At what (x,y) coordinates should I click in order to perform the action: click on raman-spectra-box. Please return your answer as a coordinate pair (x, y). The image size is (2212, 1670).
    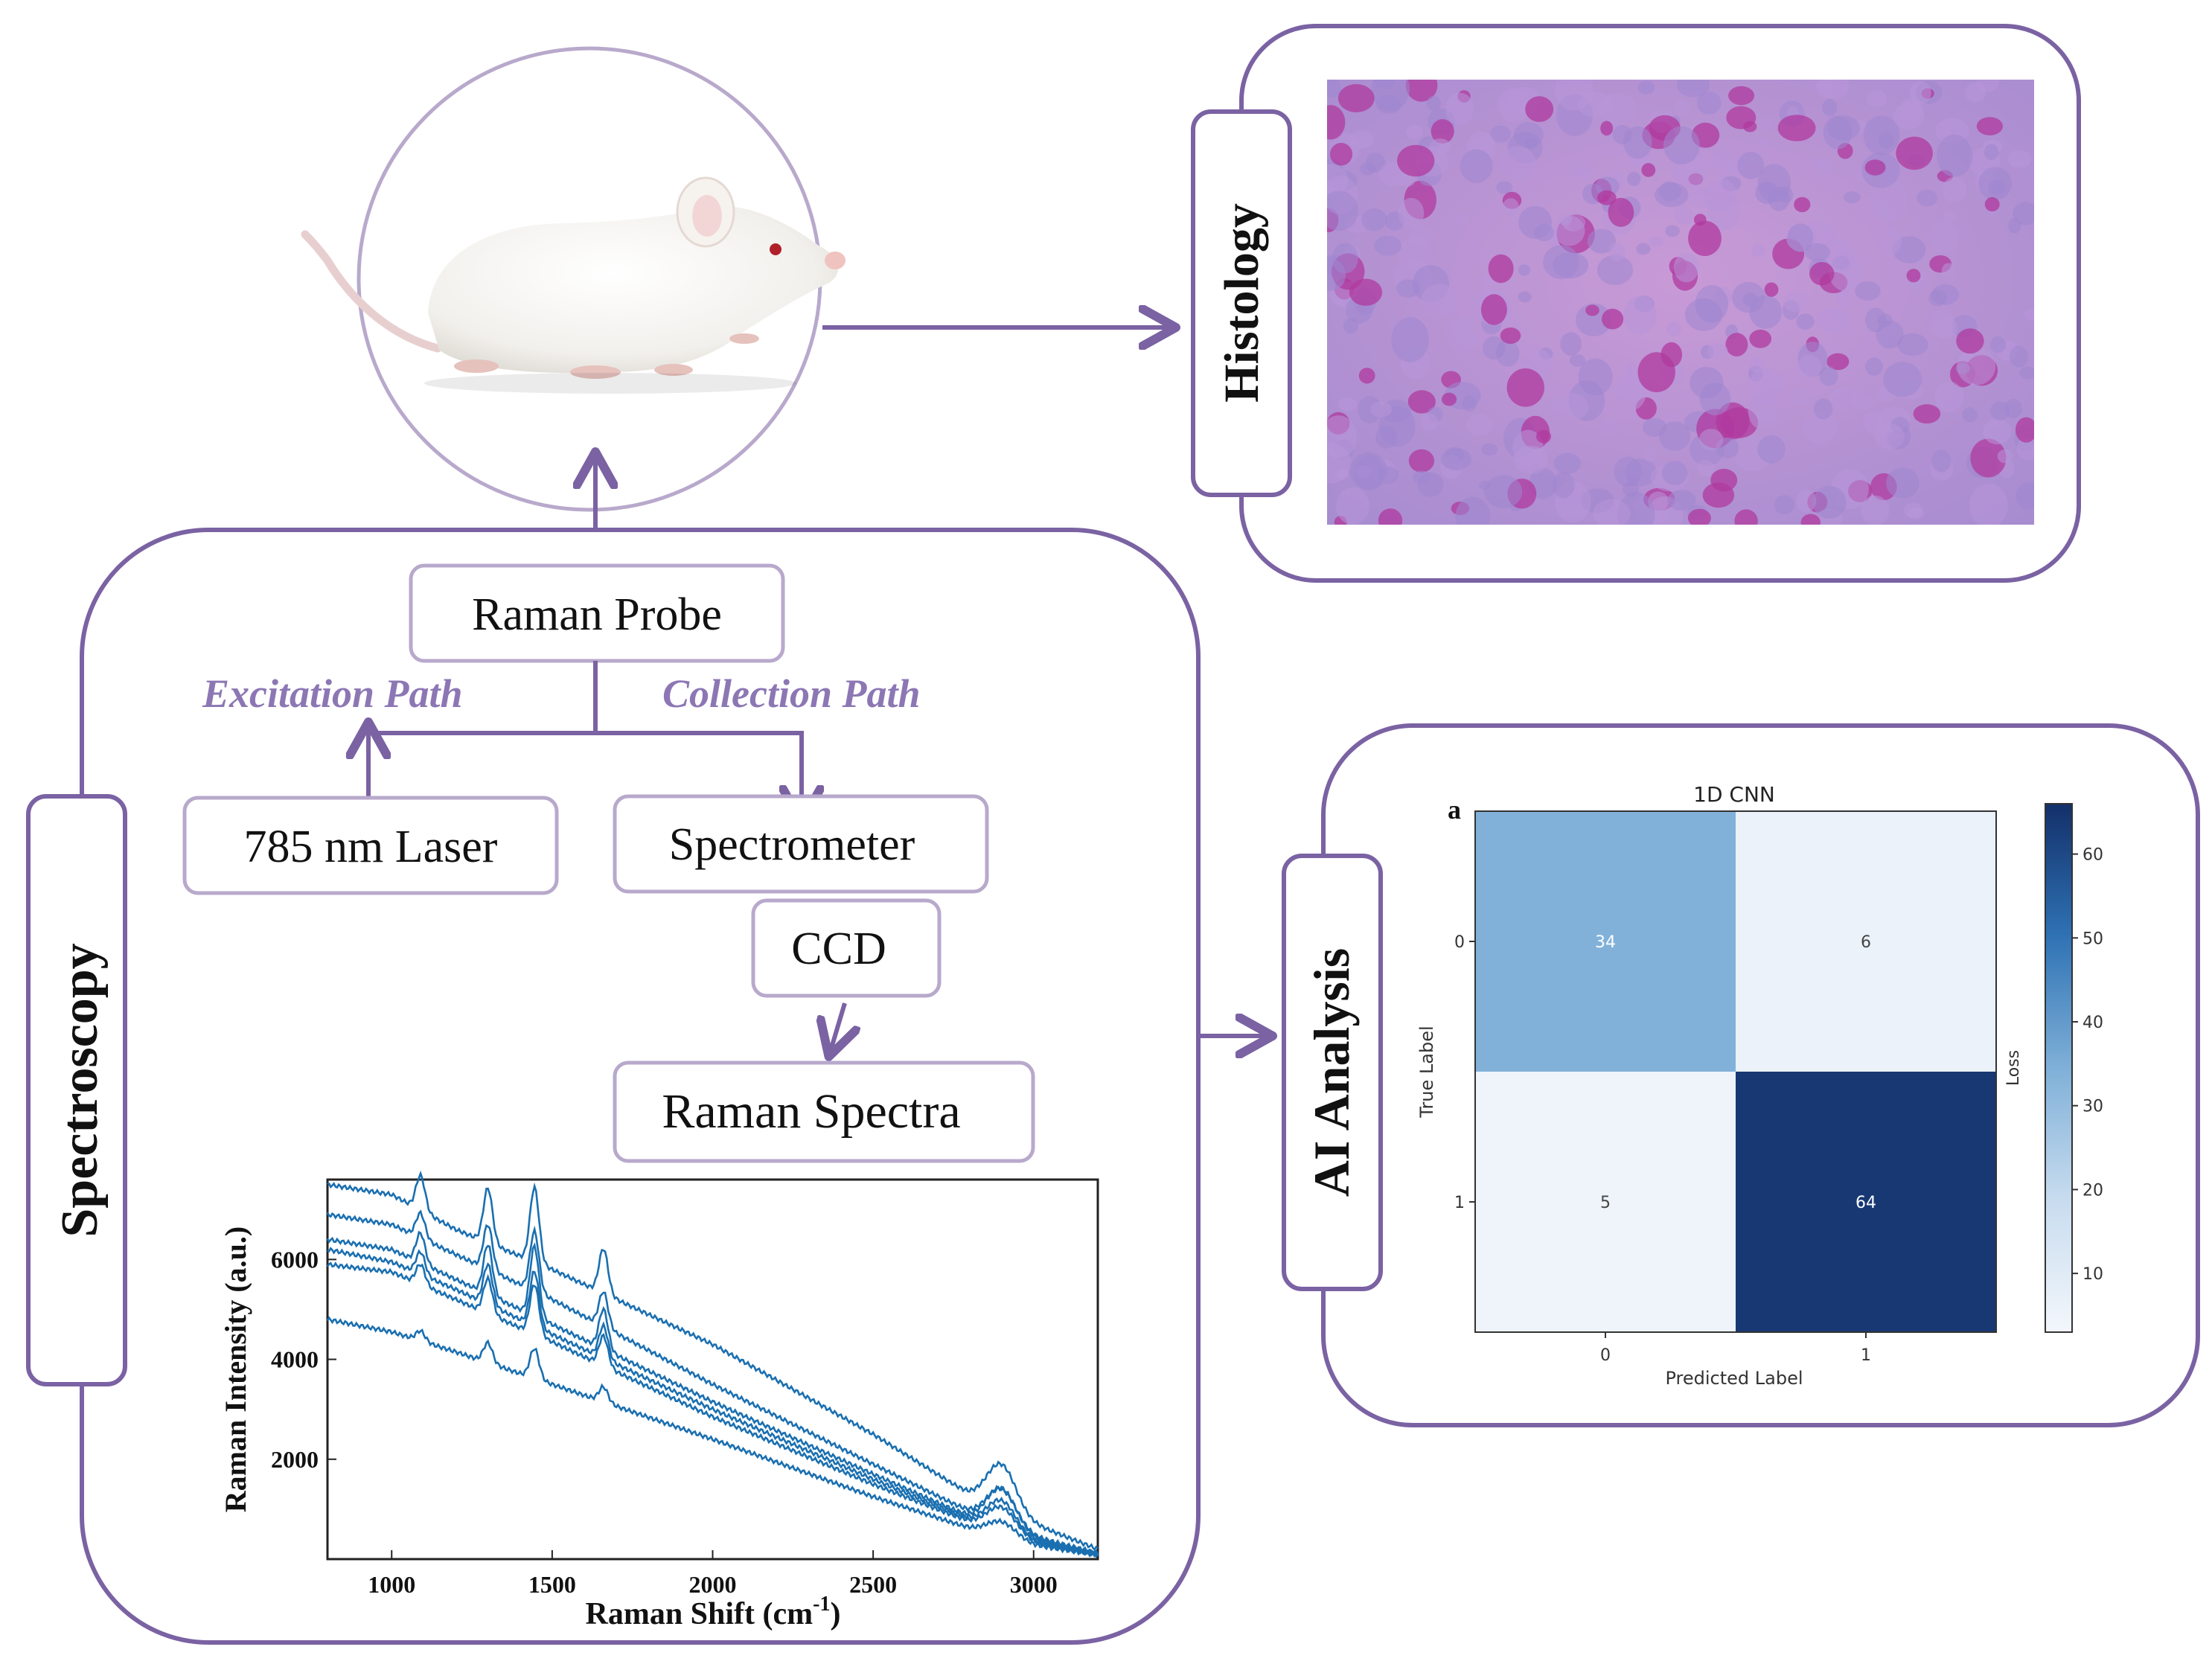
    Looking at the image, I should click on (824, 1112).